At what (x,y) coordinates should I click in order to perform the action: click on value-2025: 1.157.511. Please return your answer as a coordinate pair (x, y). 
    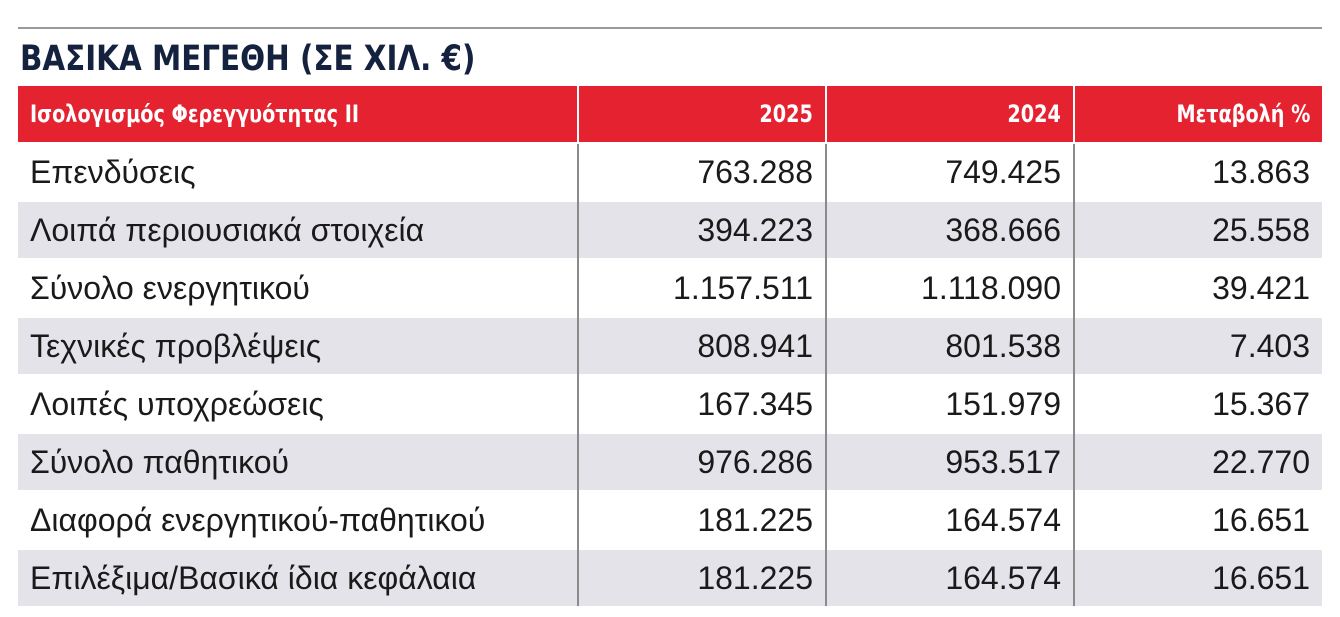
    Looking at the image, I should click on (701, 287).